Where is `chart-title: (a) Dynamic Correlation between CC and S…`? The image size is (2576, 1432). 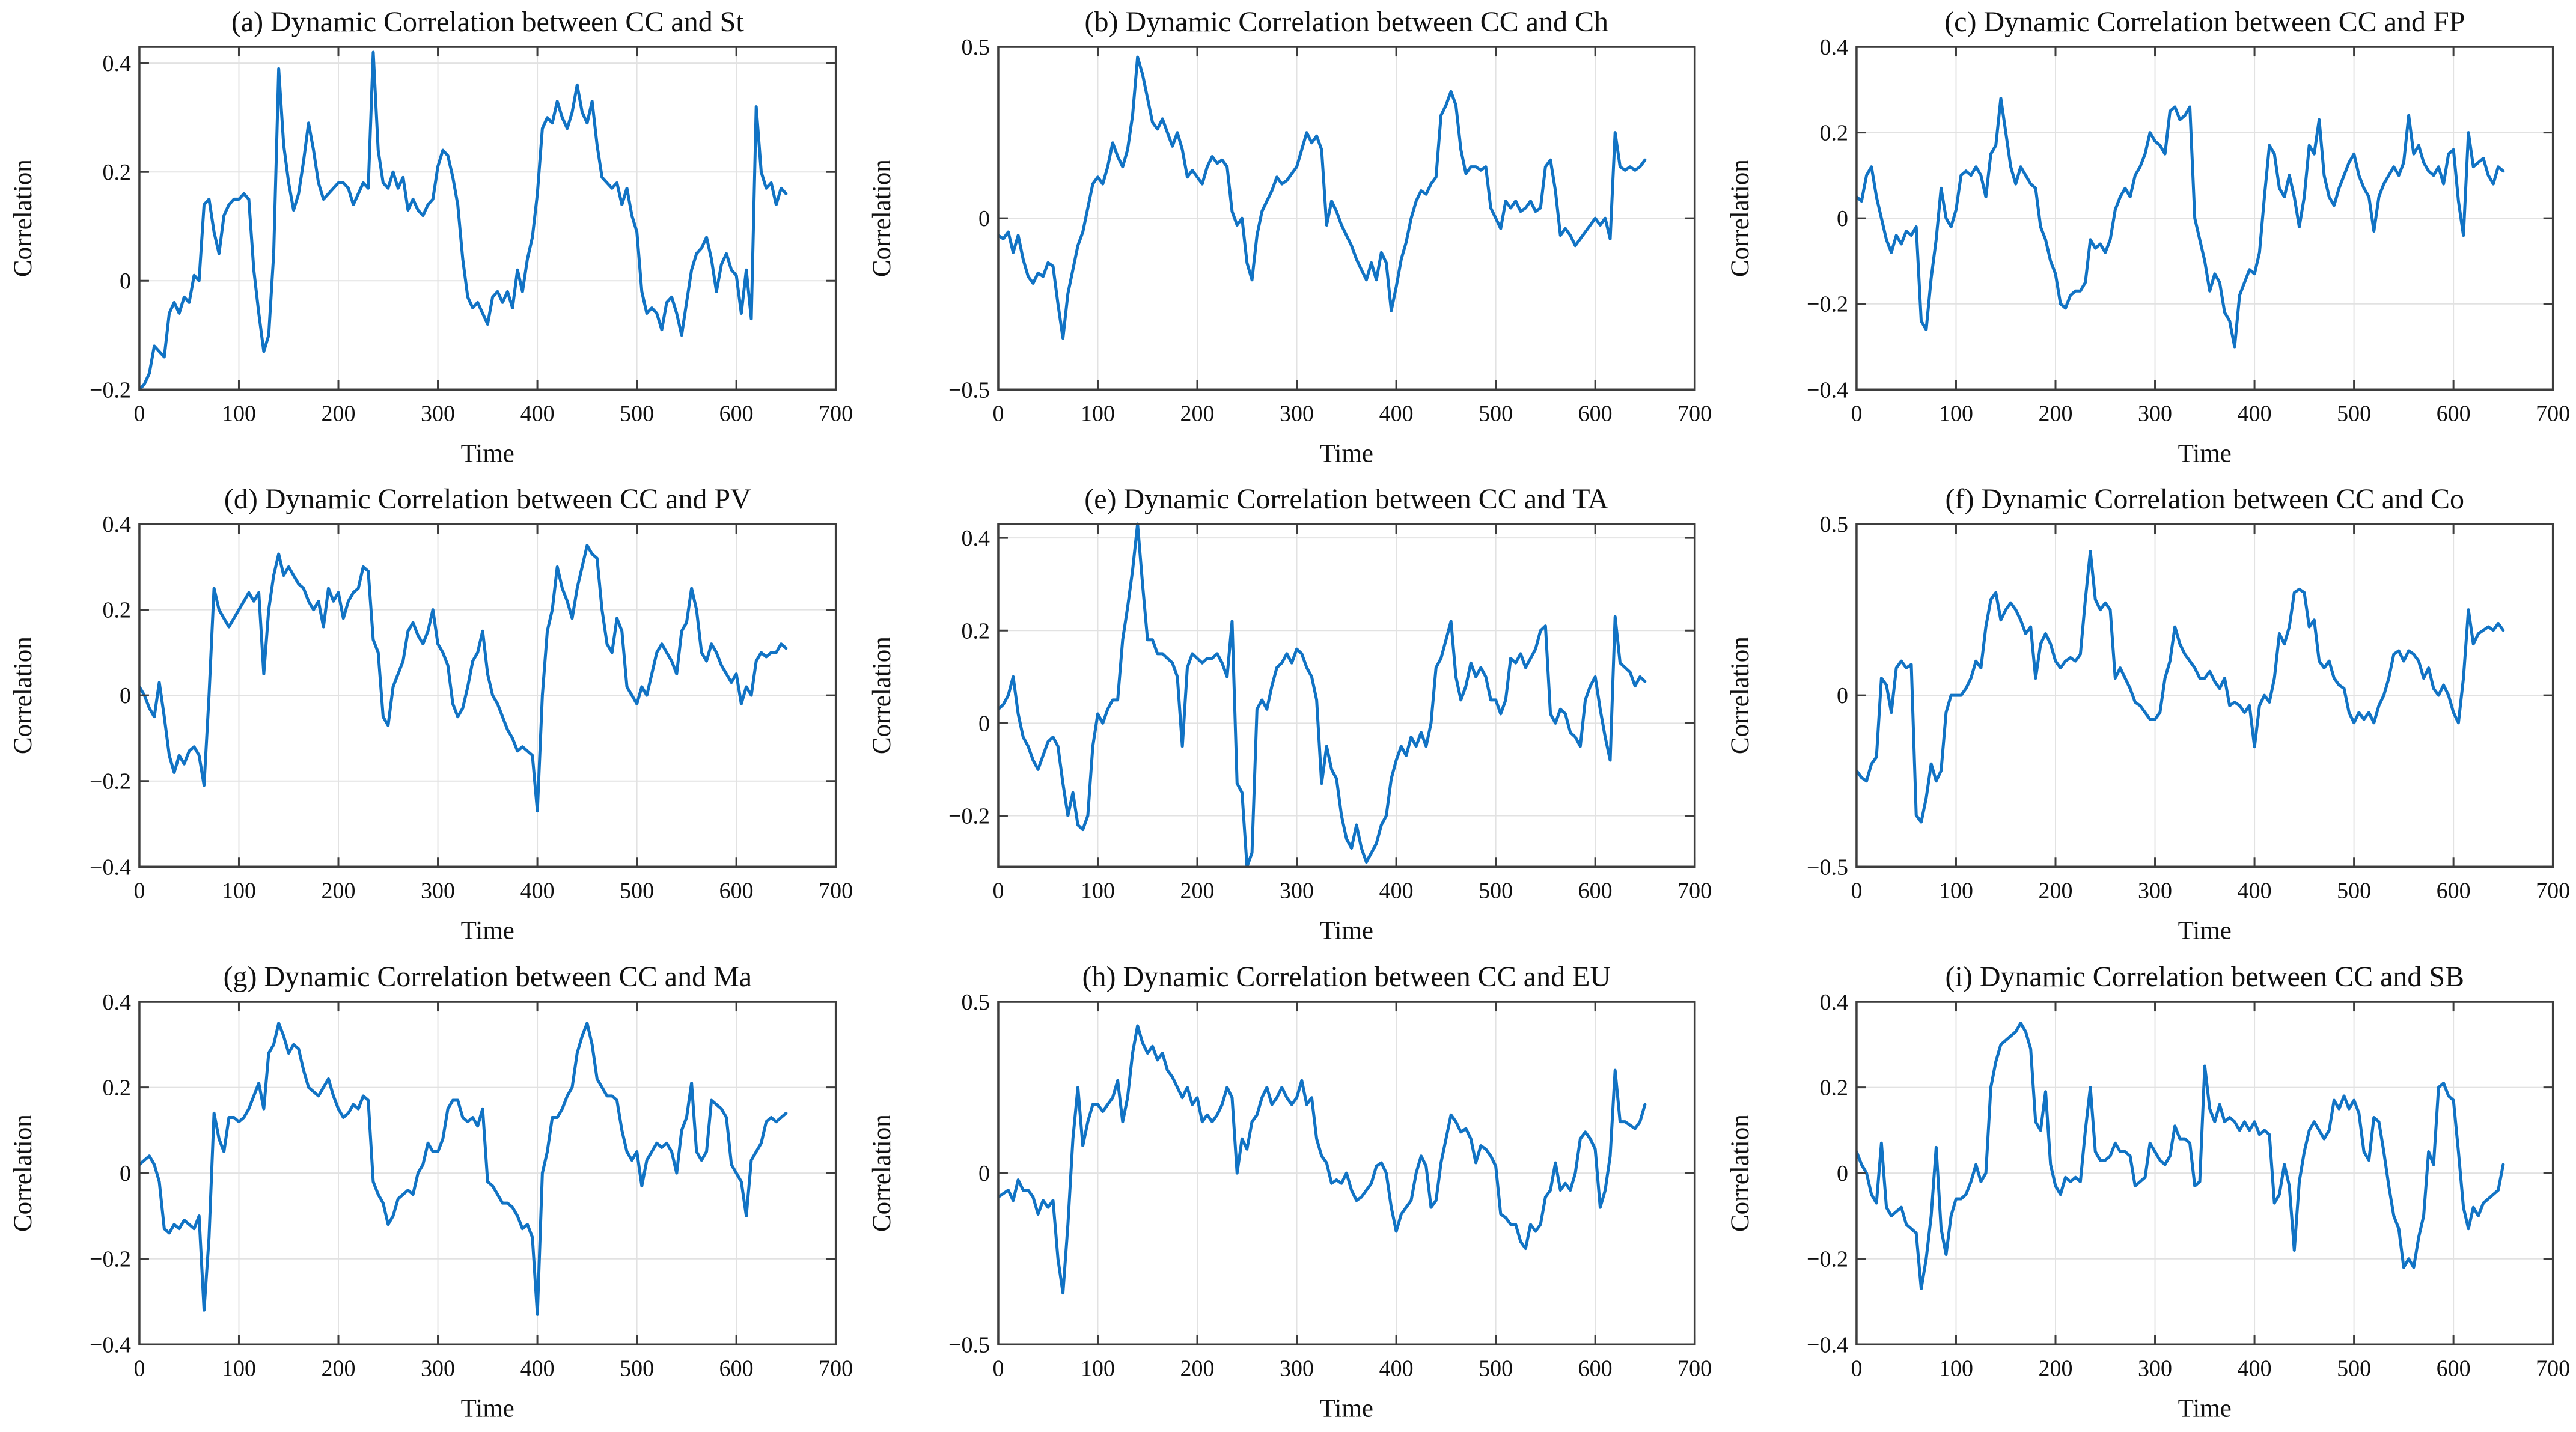
chart-title: (a) Dynamic Correlation between CC and S… is located at coordinates (487, 22).